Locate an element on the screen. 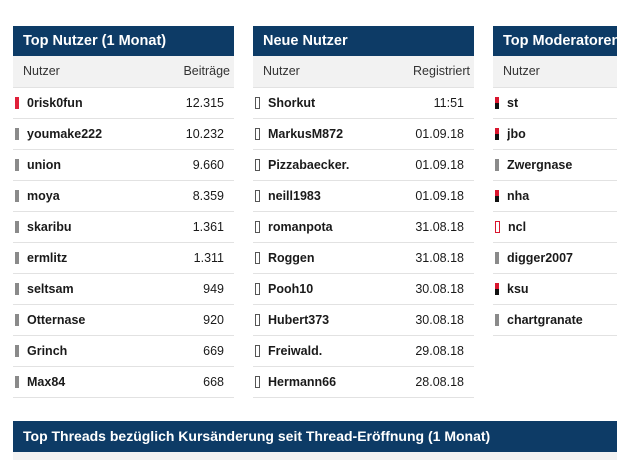  row-value: 29.08.18 is located at coordinates (439, 351).